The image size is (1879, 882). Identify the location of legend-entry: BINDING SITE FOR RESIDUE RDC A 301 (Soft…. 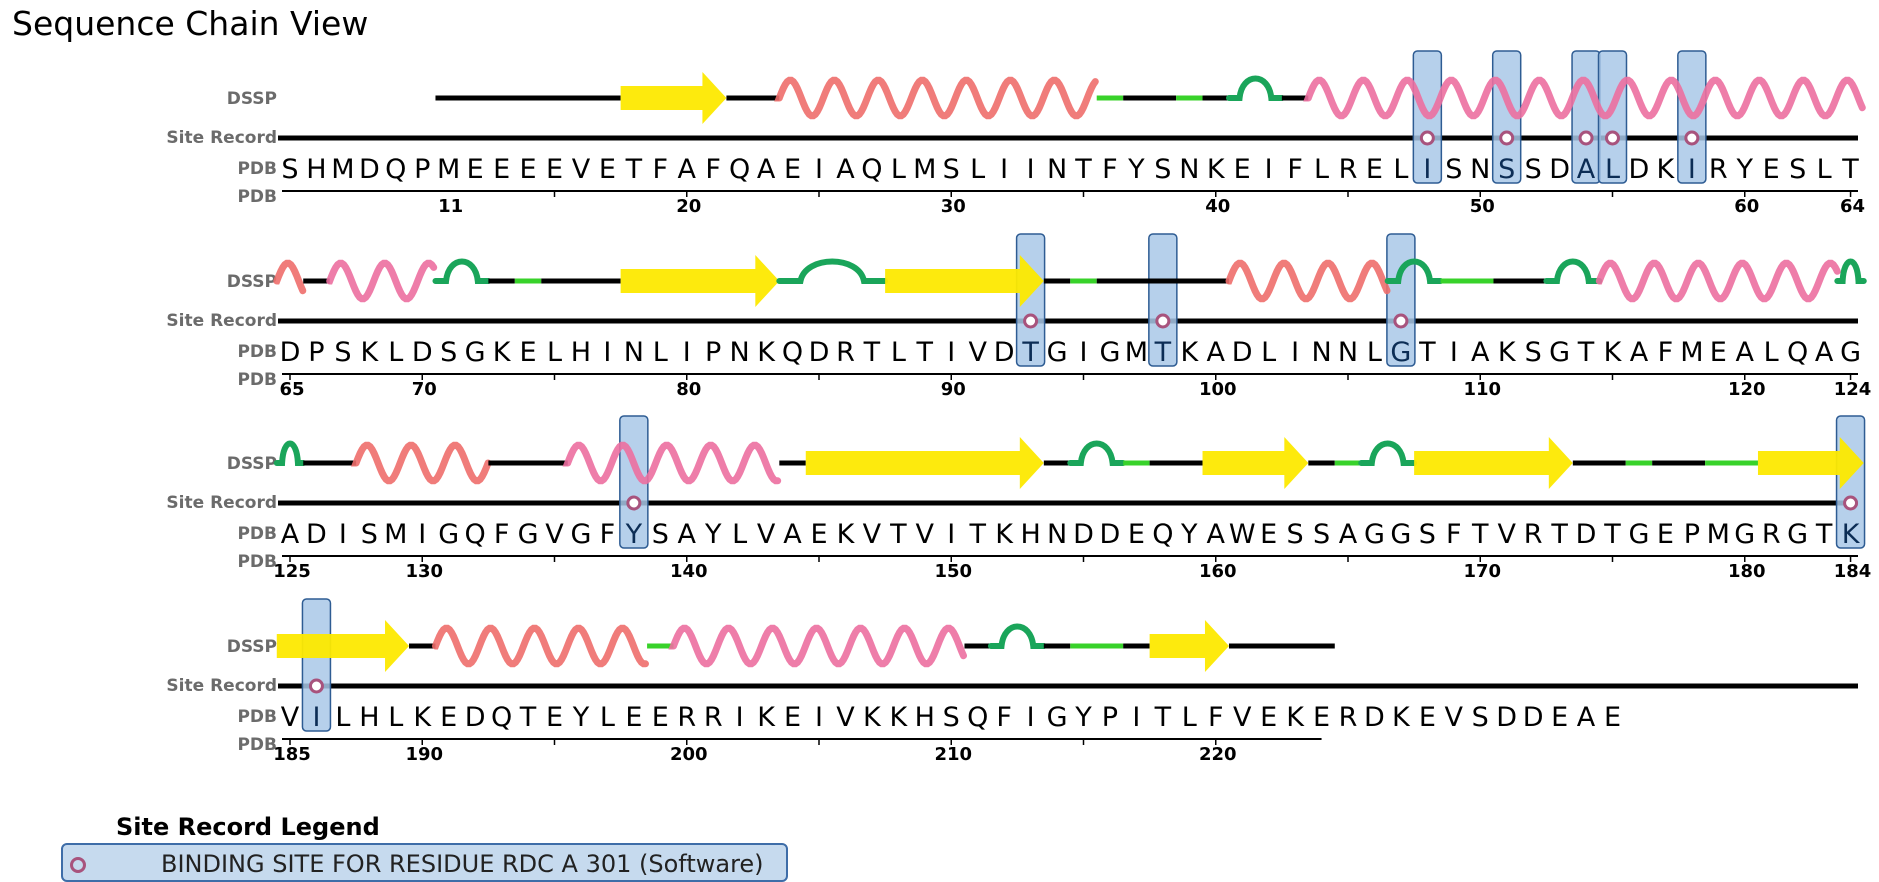
(424, 862).